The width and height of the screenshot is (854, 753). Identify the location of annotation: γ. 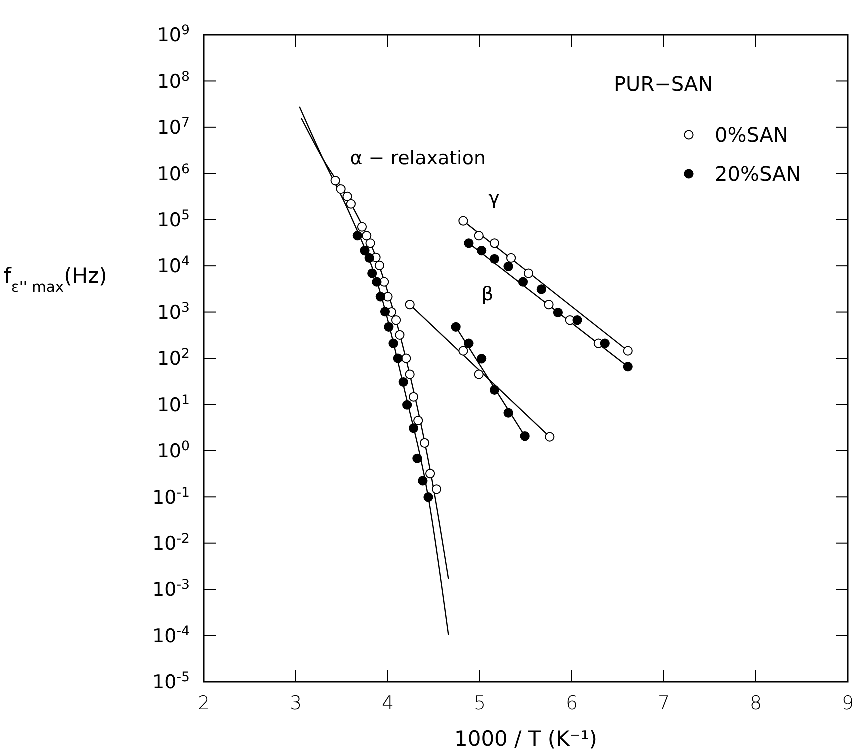
(494, 199).